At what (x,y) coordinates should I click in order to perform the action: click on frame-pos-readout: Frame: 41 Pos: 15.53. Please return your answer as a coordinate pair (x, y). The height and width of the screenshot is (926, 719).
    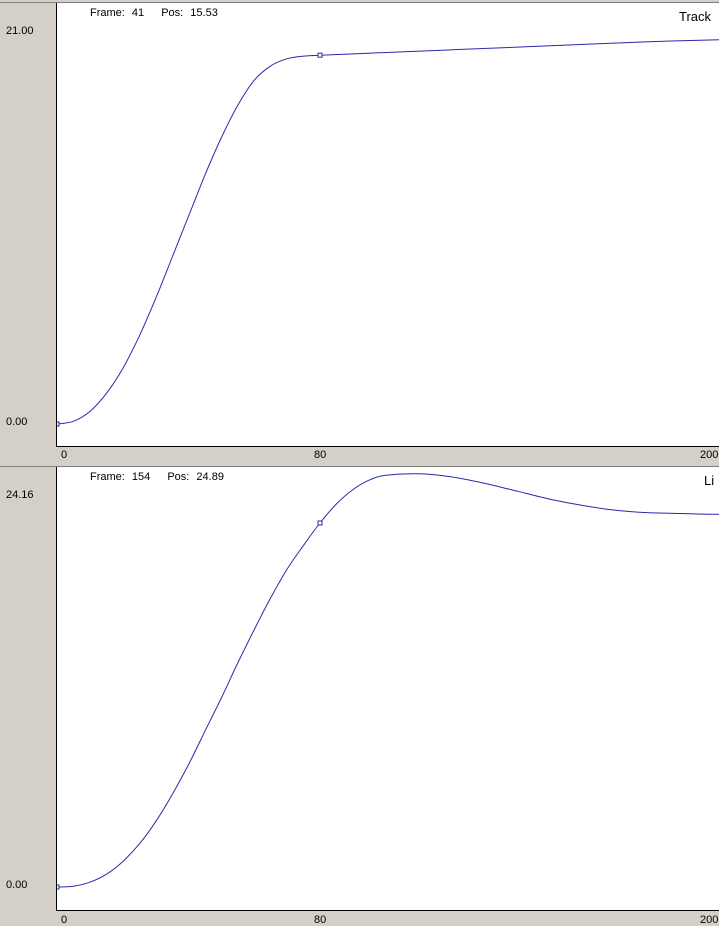
    Looking at the image, I should click on (156, 13).